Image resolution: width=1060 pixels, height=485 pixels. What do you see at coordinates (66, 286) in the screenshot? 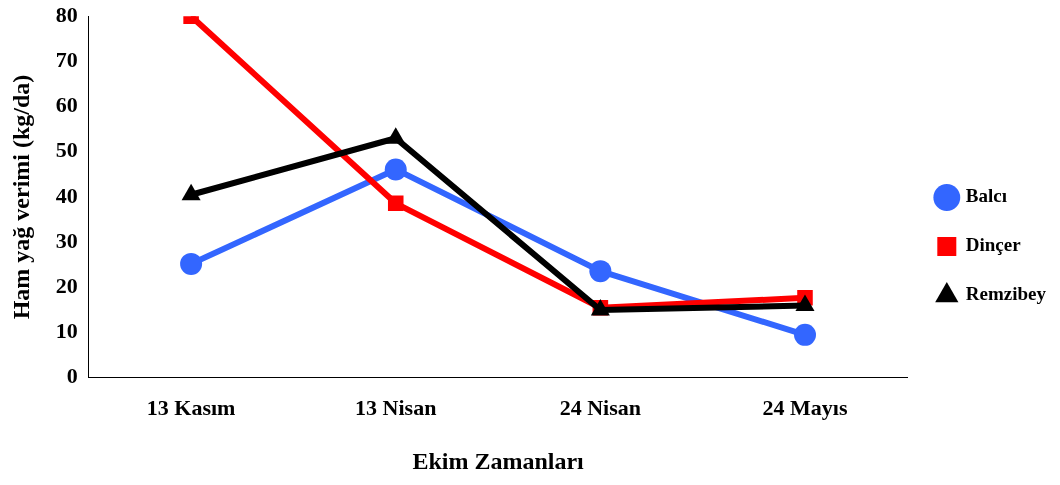
I see `y-tick-label: 20` at bounding box center [66, 286].